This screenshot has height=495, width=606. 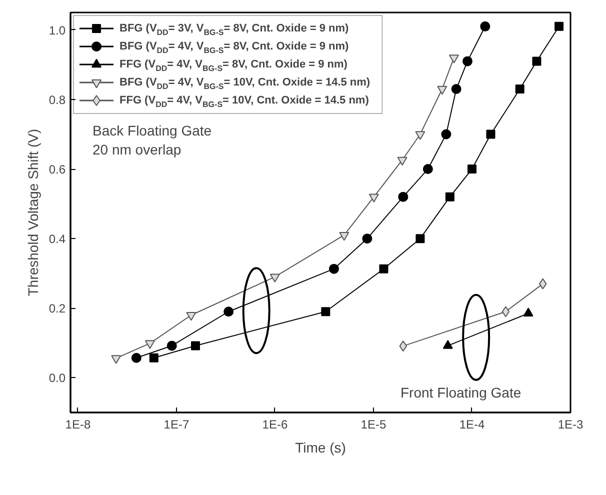 What do you see at coordinates (57, 239) in the screenshot?
I see `y-tick-label: 0.4` at bounding box center [57, 239].